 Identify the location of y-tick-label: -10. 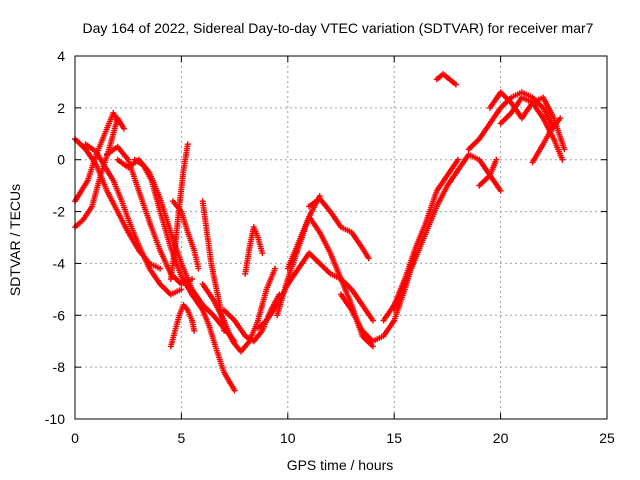
(55, 419).